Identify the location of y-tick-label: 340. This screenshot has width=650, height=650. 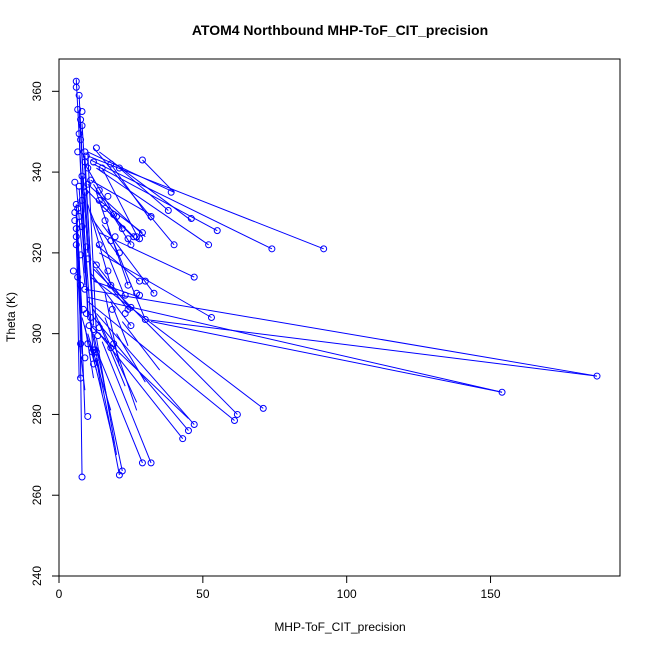
(37, 172).